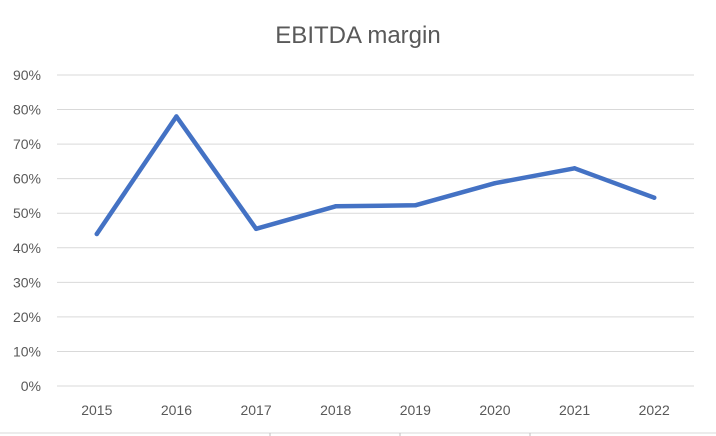 The image size is (716, 436). What do you see at coordinates (176, 410) in the screenshot?
I see `x-tick-label: 2016` at bounding box center [176, 410].